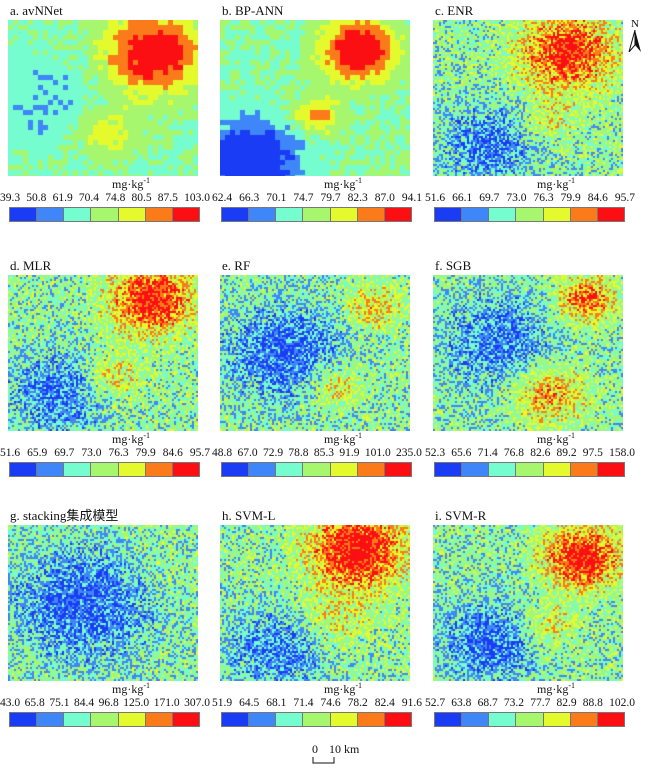  Describe the element at coordinates (566, 703) in the screenshot. I see `legend-tick: 82.9` at that location.